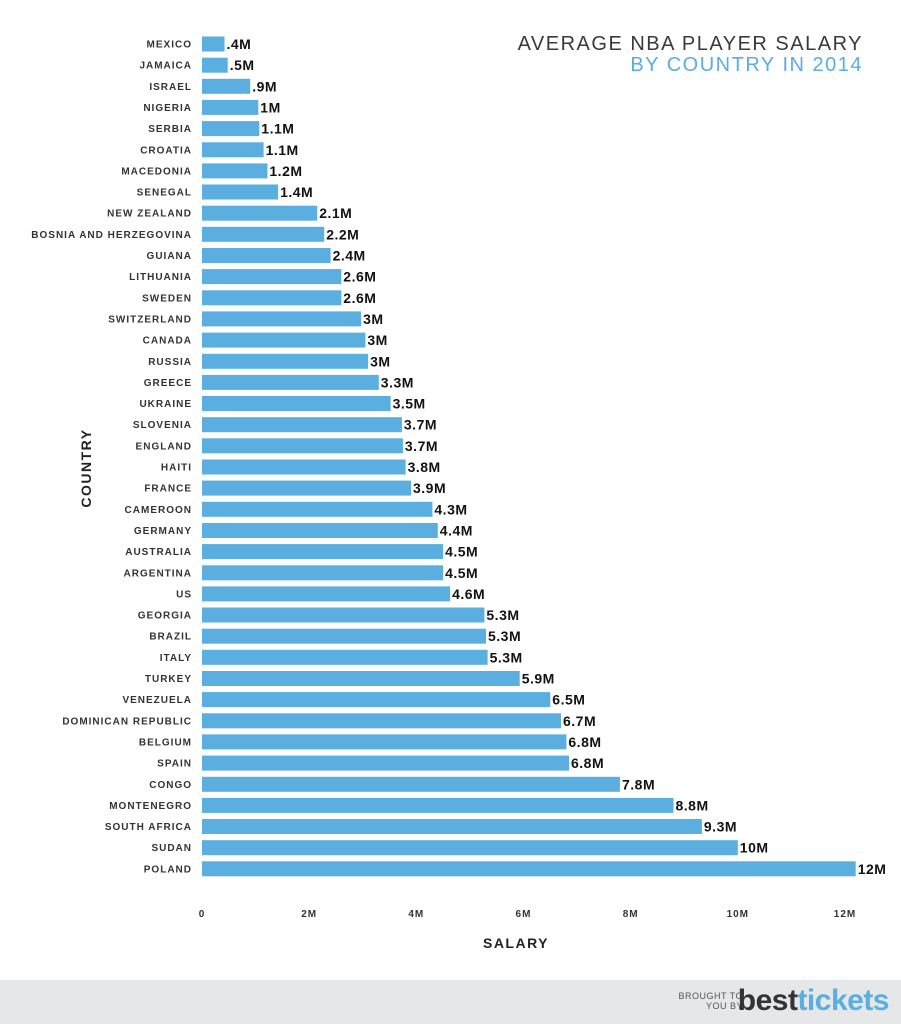 This screenshot has height=1024, width=901. What do you see at coordinates (158, 552) in the screenshot?
I see `category-label: AUSTRALIA` at bounding box center [158, 552].